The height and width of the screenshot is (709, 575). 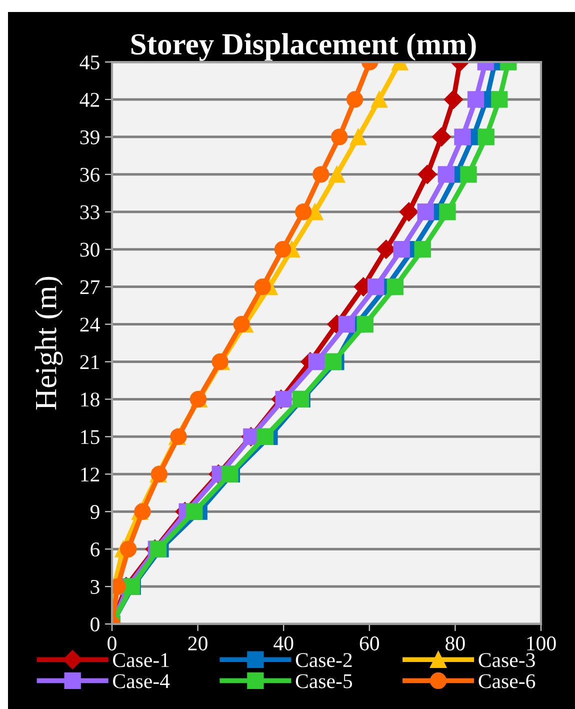 What do you see at coordinates (541, 643) in the screenshot?
I see `x-tick-label: 100` at bounding box center [541, 643].